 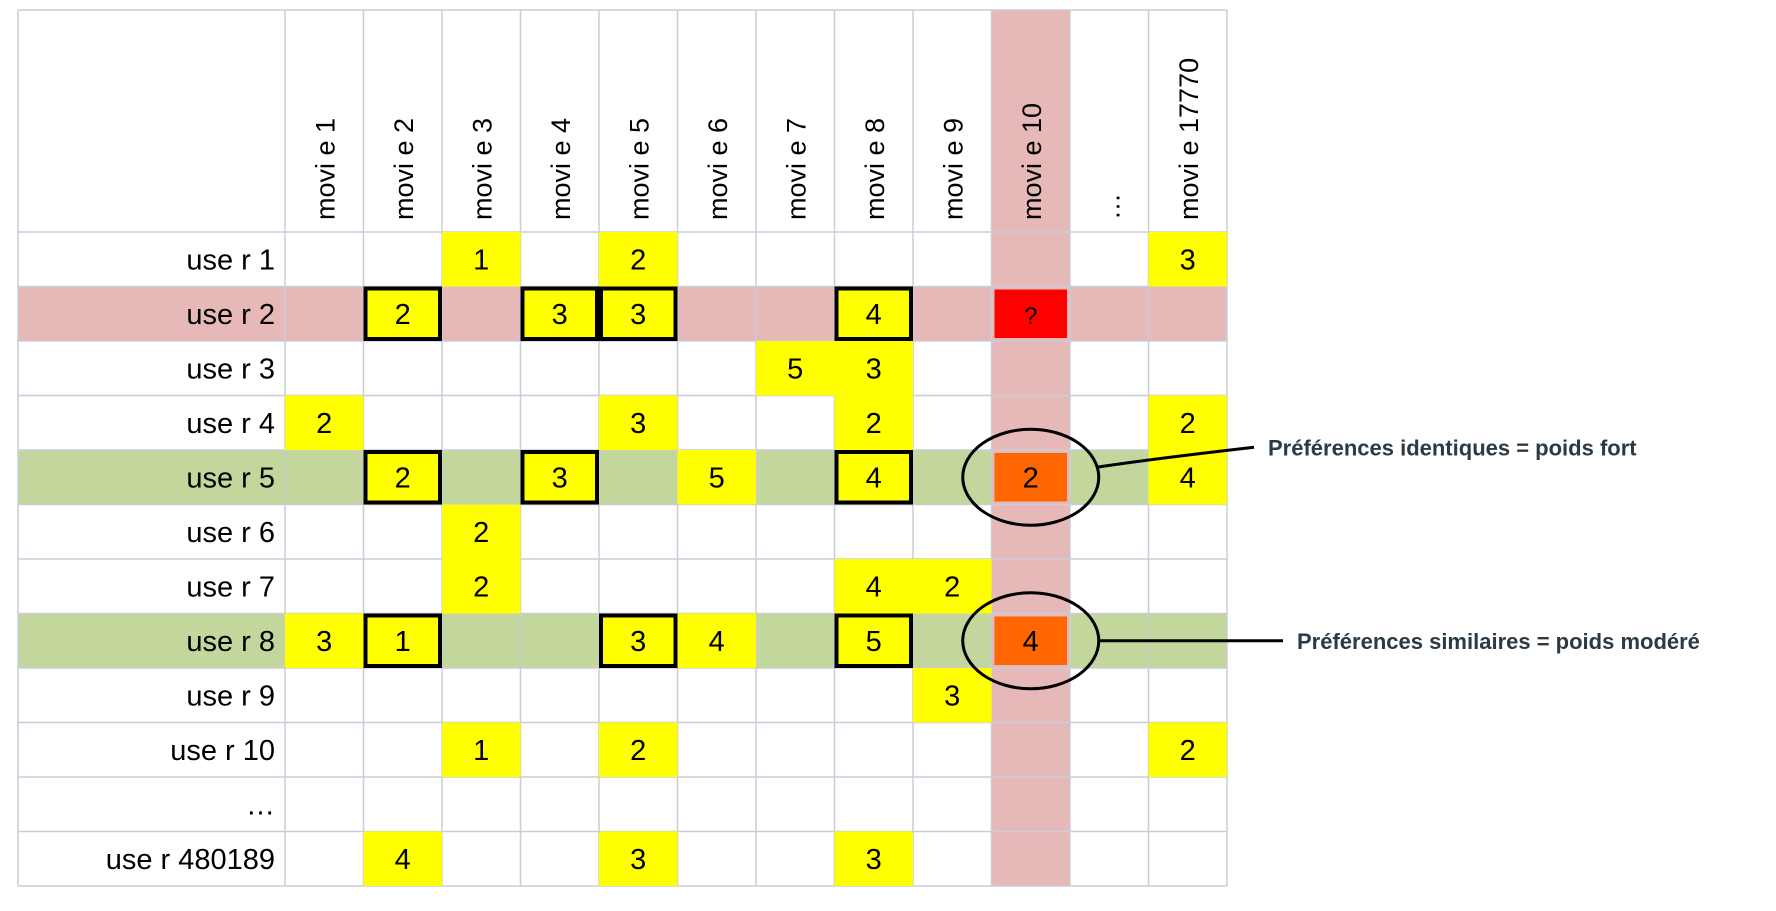 I want to click on highlight-ellipse, so click(x=1031, y=477).